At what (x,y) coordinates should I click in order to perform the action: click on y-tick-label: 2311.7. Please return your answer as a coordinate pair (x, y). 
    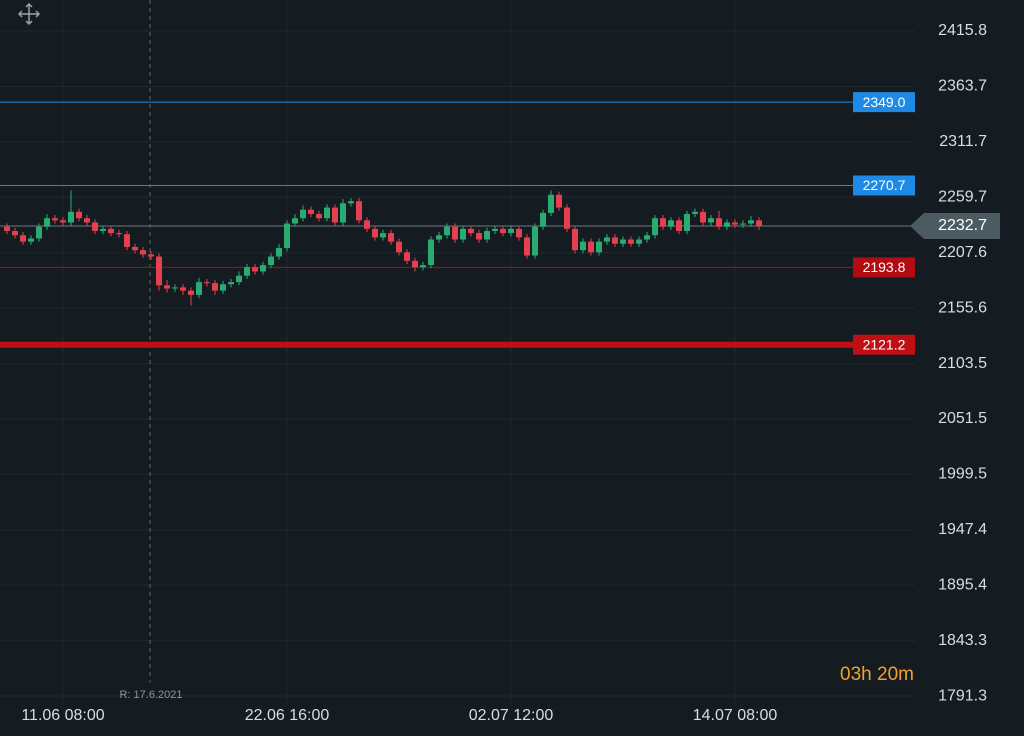
    Looking at the image, I should click on (963, 141).